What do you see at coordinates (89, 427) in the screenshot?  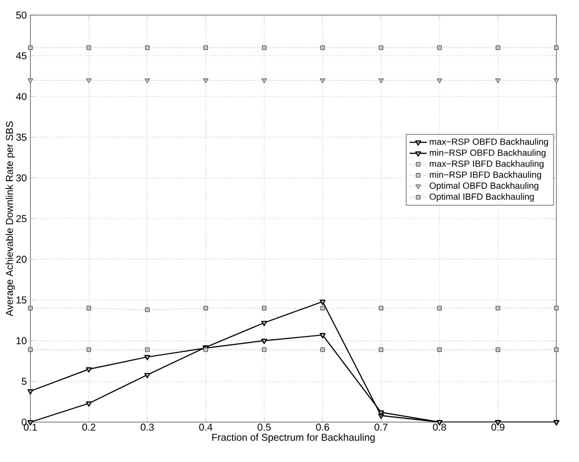 I see `x-tick-label: 0.2` at bounding box center [89, 427].